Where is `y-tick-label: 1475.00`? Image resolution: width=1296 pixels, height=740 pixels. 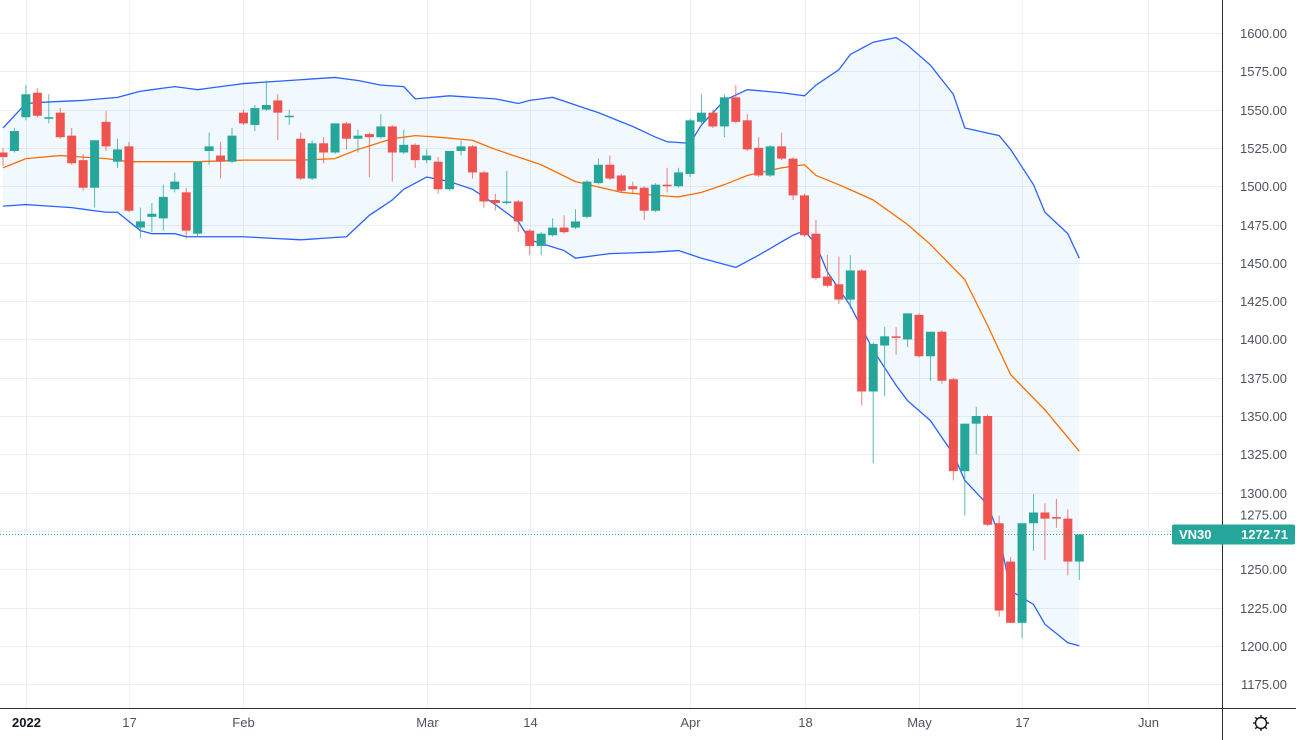
y-tick-label: 1475.00 is located at coordinates (1263, 225).